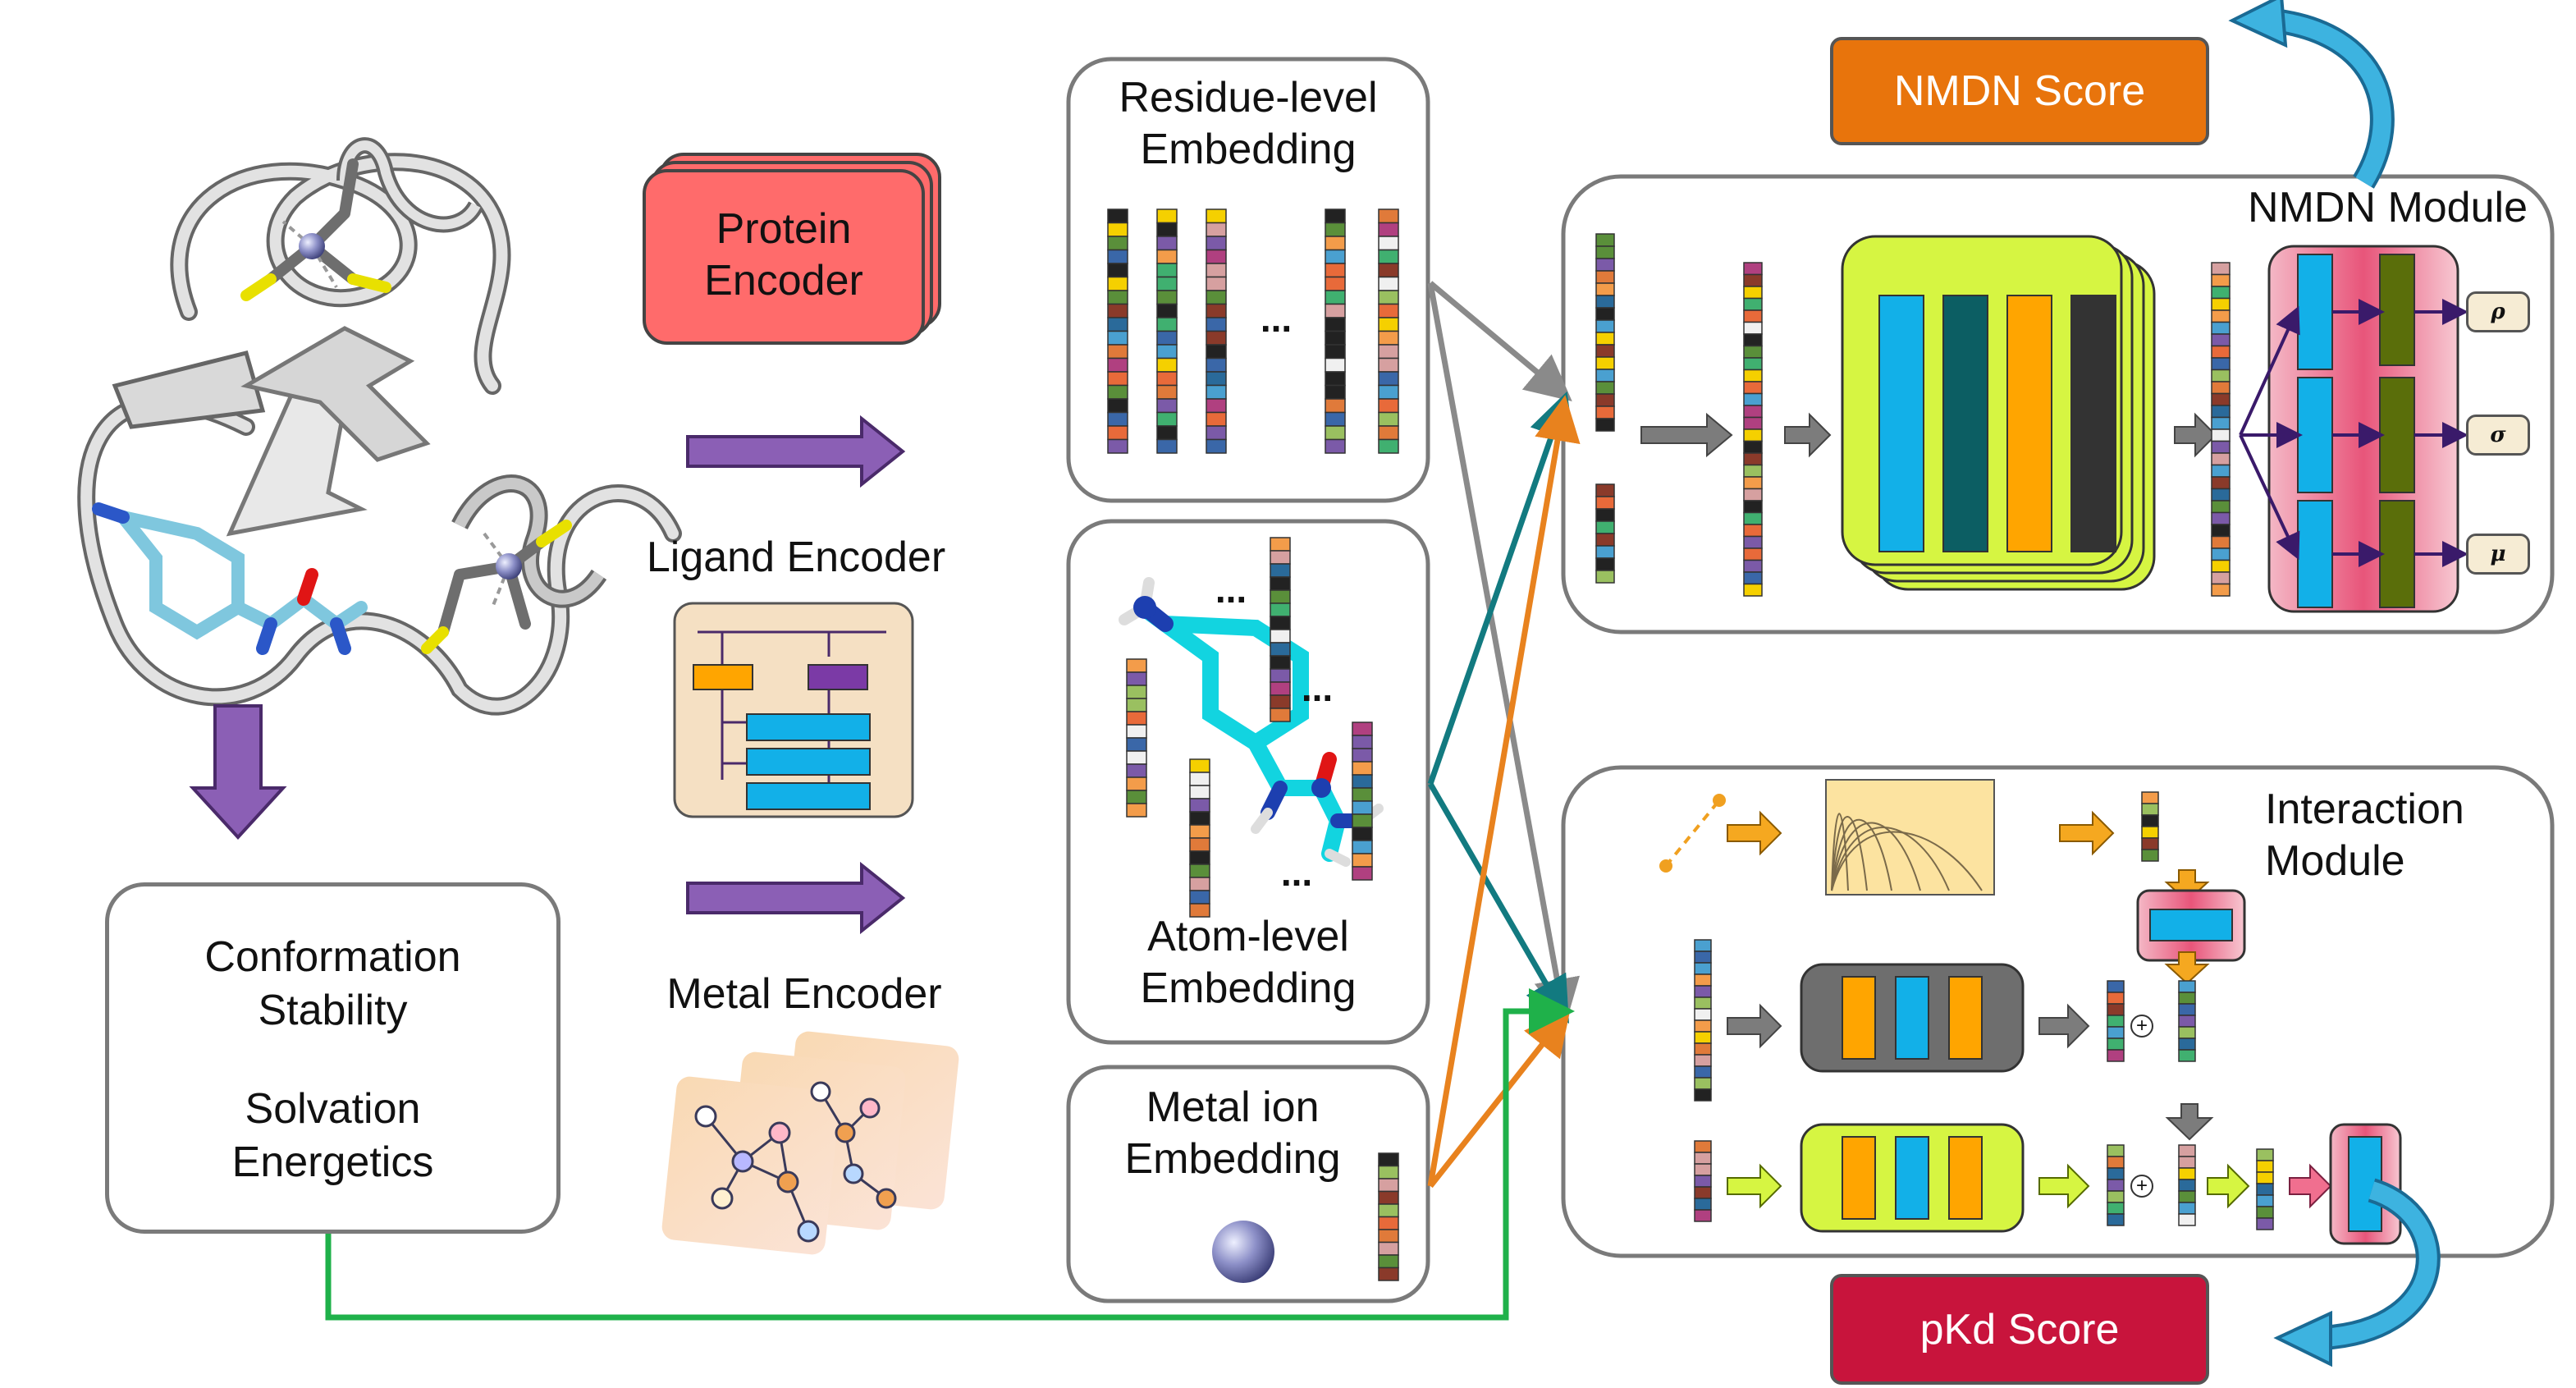 This screenshot has height=1388, width=2576. Describe the element at coordinates (796, 898) in the screenshot. I see `encoder-arrow-bottom` at that location.